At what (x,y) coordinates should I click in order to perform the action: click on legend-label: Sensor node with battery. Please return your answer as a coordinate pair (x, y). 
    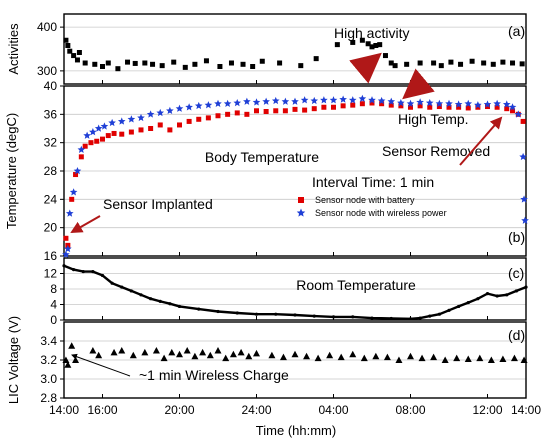
    Looking at the image, I should click on (365, 200).